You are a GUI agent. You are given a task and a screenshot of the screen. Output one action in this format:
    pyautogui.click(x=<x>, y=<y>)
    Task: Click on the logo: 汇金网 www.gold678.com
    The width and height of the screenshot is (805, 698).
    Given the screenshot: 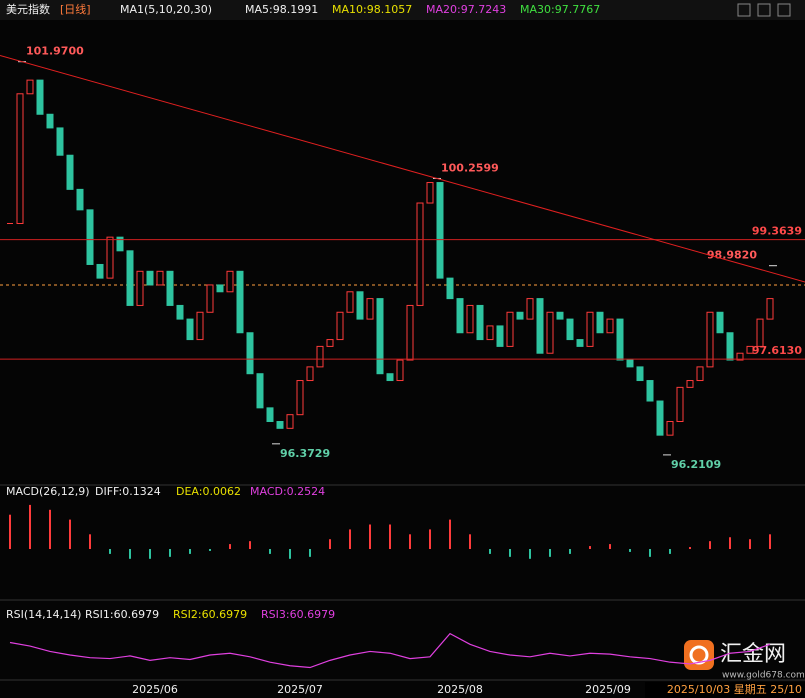 What is the action you would take?
    pyautogui.click(x=744, y=660)
    